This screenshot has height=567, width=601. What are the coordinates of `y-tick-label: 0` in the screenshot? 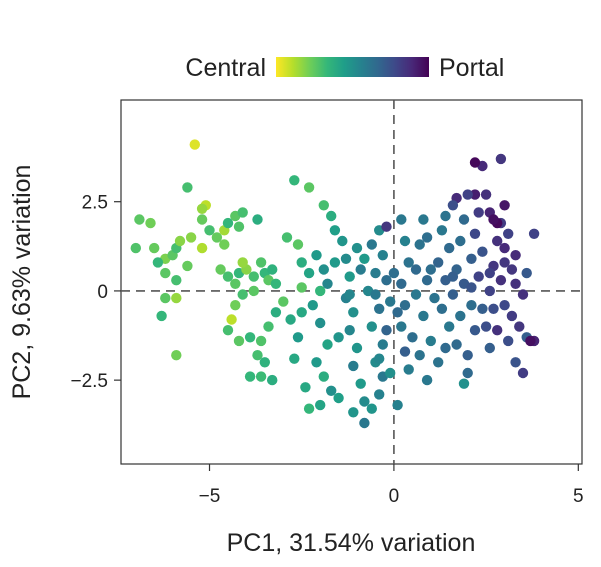 It's located at (102, 292).